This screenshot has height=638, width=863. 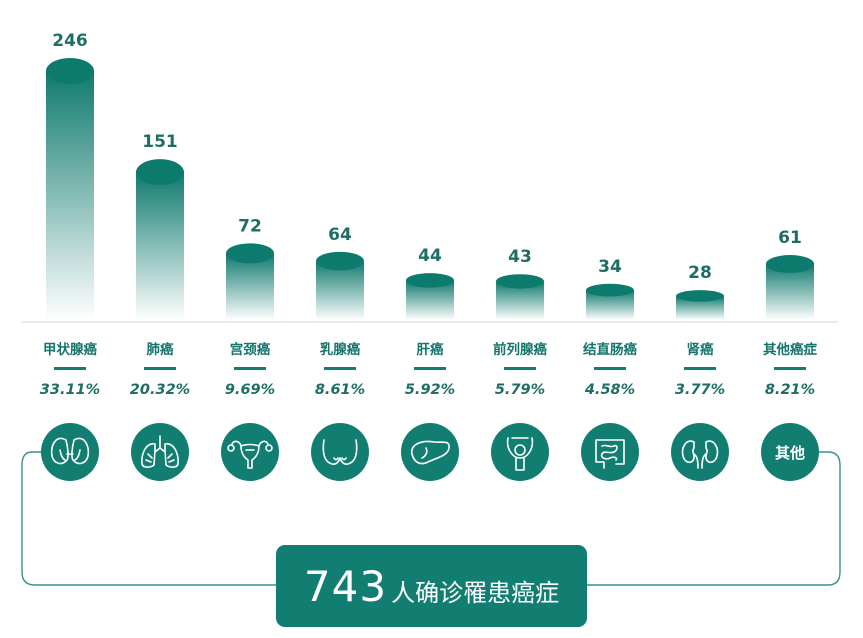 I want to click on total-caption: 人确诊罹患癌症, so click(x=475, y=592).